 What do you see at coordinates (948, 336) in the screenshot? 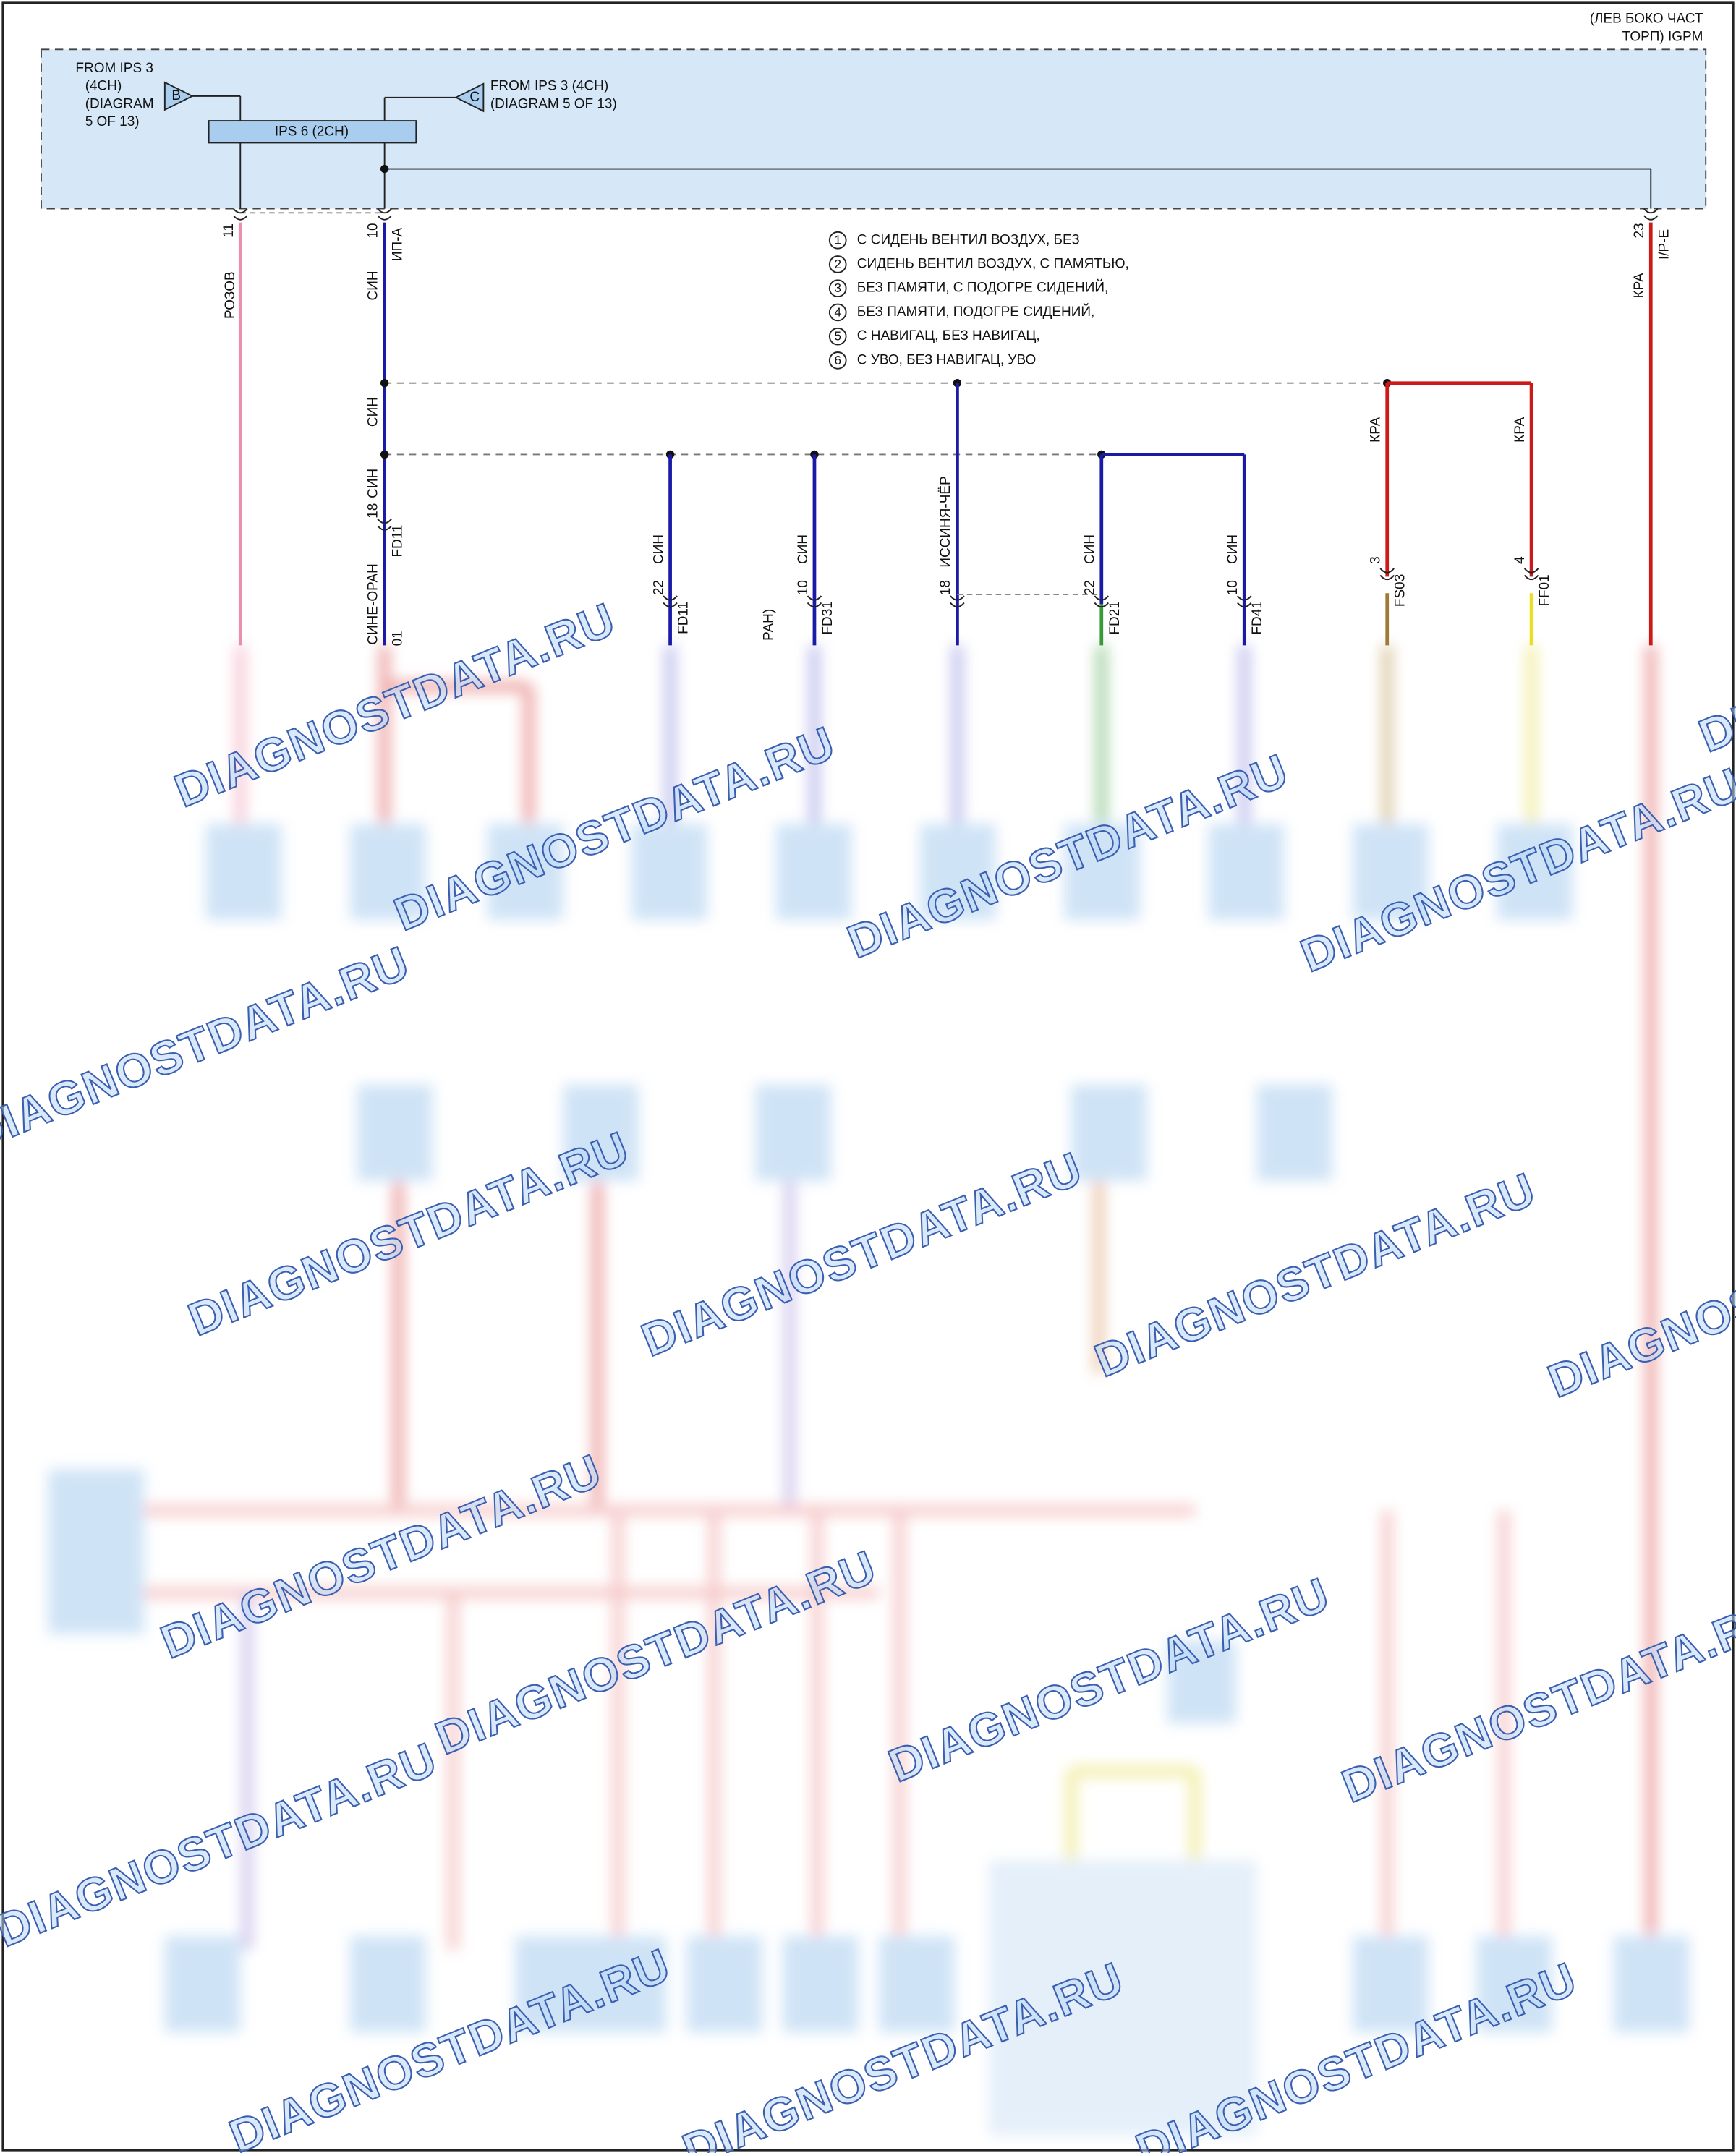
I see `note-text: С НАВИГАЦ, БЕЗ НАВИГАЦ,` at bounding box center [948, 336].